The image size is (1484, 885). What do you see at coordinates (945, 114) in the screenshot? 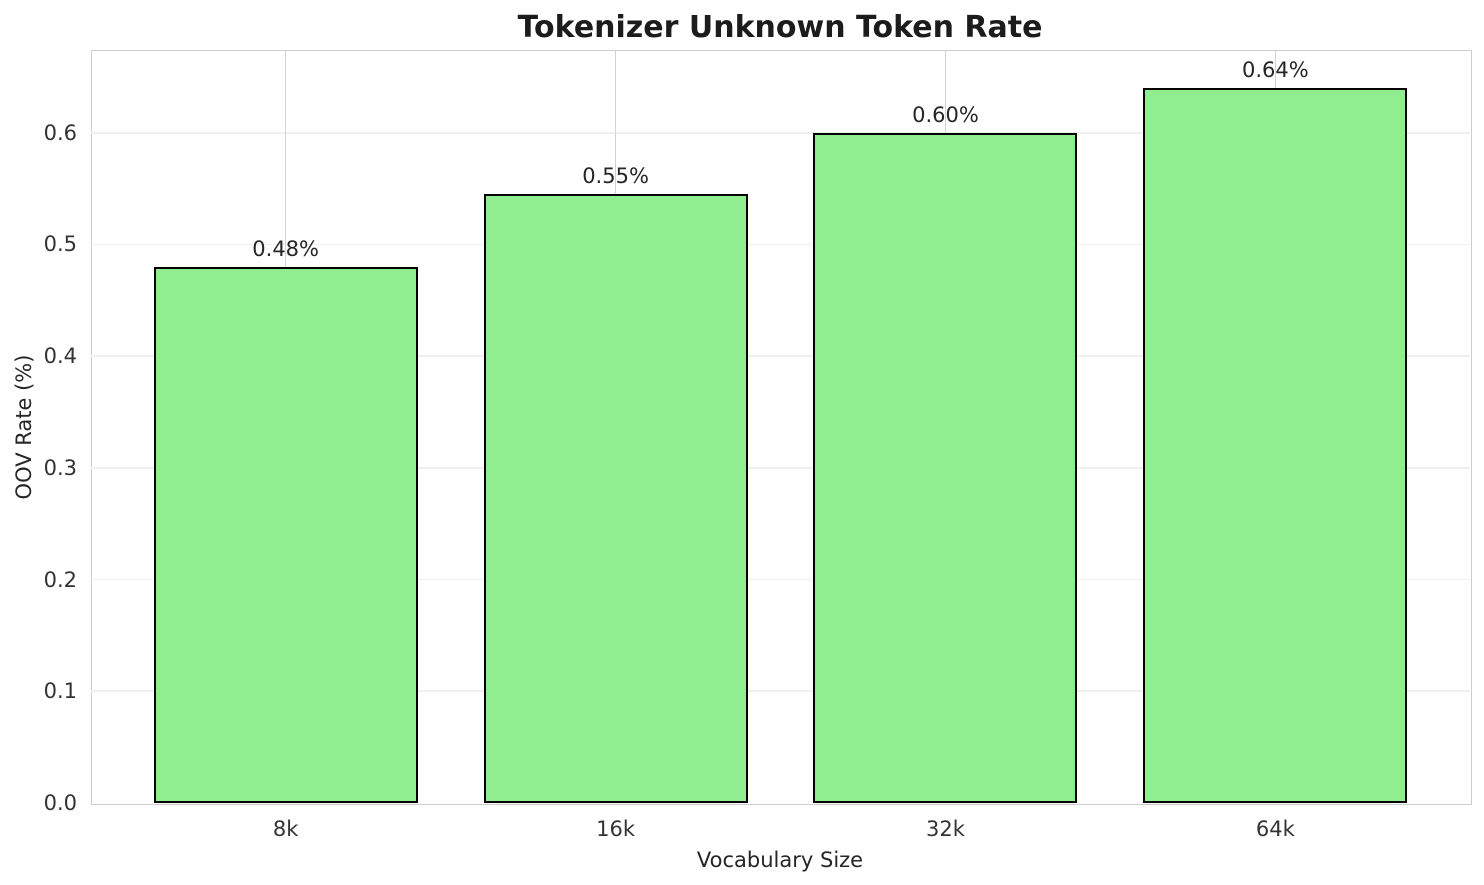
I see `bar-value-label: 0.60%` at bounding box center [945, 114].